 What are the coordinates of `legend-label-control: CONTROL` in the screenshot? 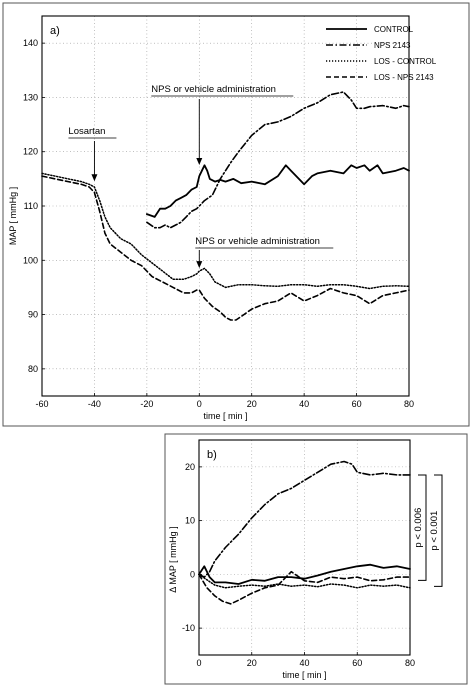 It's located at (394, 29).